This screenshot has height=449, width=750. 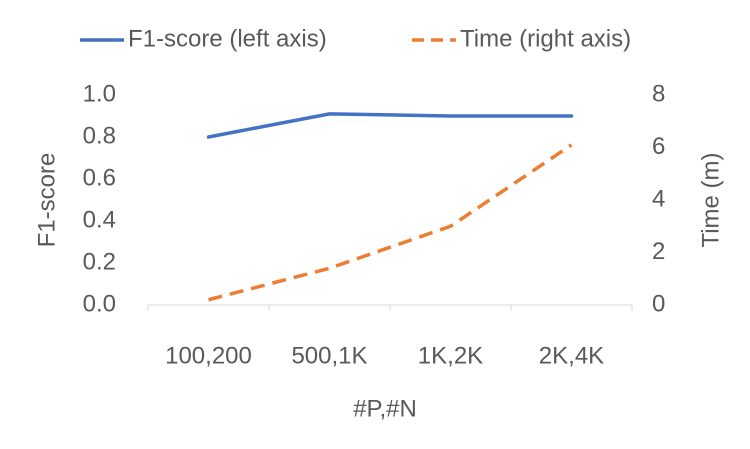 What do you see at coordinates (227, 38) in the screenshot?
I see `legend-label: F1-score (left axis)` at bounding box center [227, 38].